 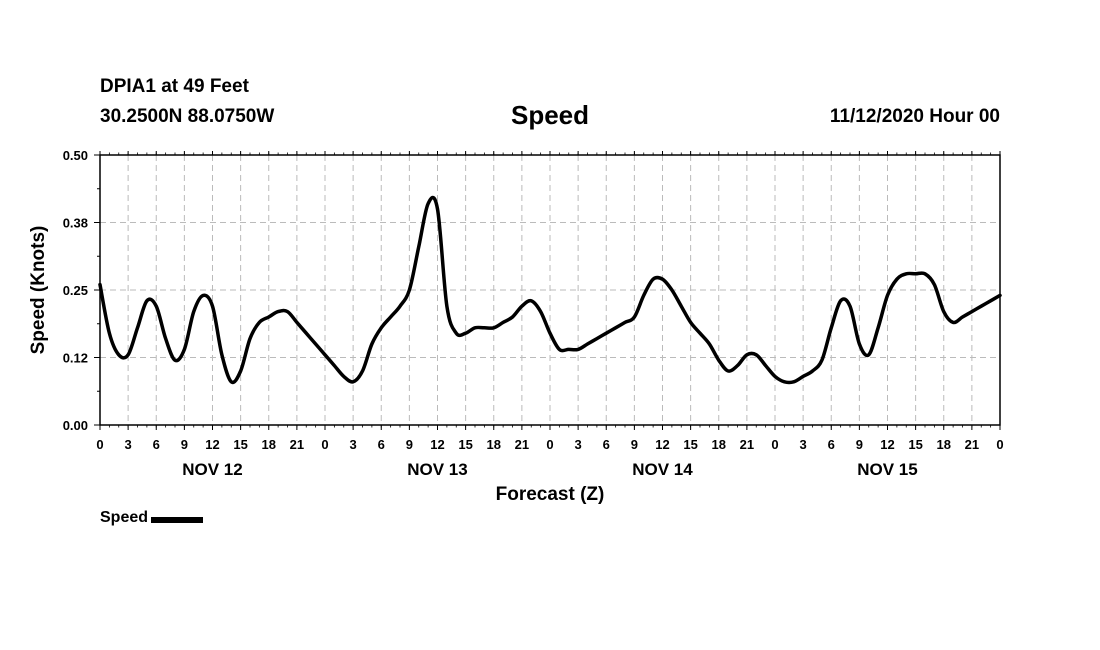 I want to click on legend: Speed, so click(x=152, y=518).